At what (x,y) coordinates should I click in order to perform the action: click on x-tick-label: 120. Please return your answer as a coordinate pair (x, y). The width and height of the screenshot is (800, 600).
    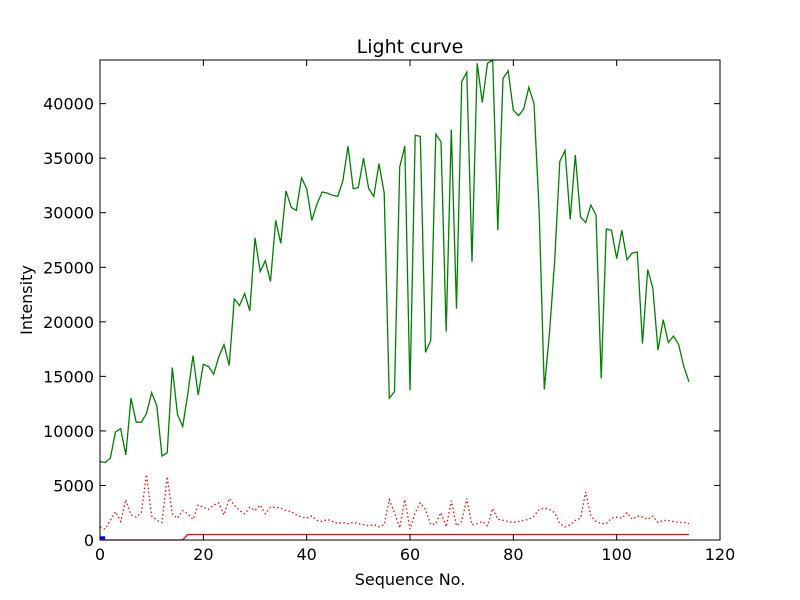
    Looking at the image, I should click on (720, 554).